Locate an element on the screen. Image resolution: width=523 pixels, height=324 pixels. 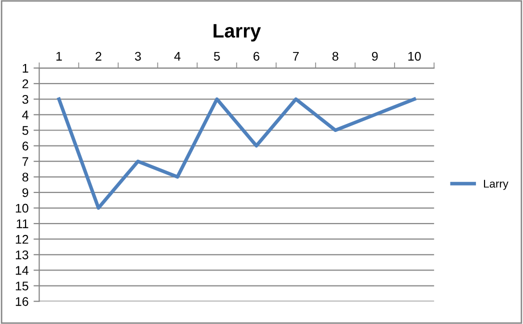
x-tick-label: 4 is located at coordinates (177, 56).